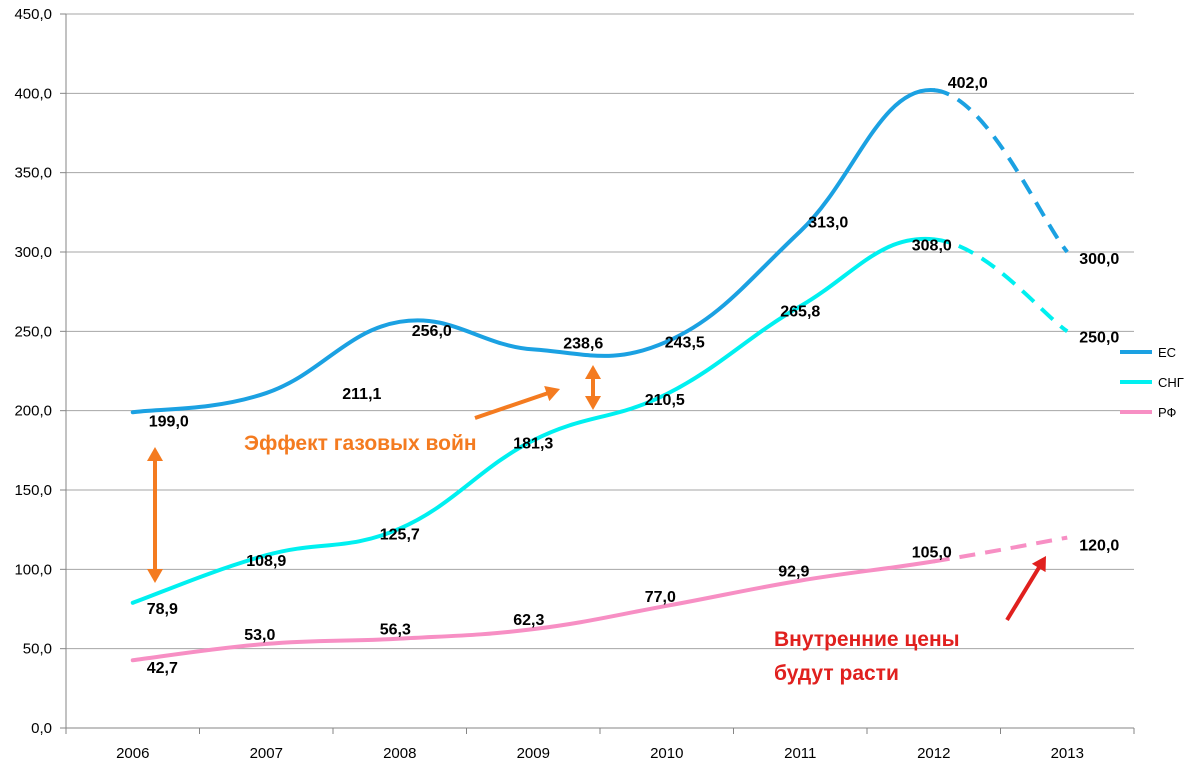 The image size is (1194, 764). Describe the element at coordinates (828, 222) in the screenshot. I see `data-label: 313,0` at that location.